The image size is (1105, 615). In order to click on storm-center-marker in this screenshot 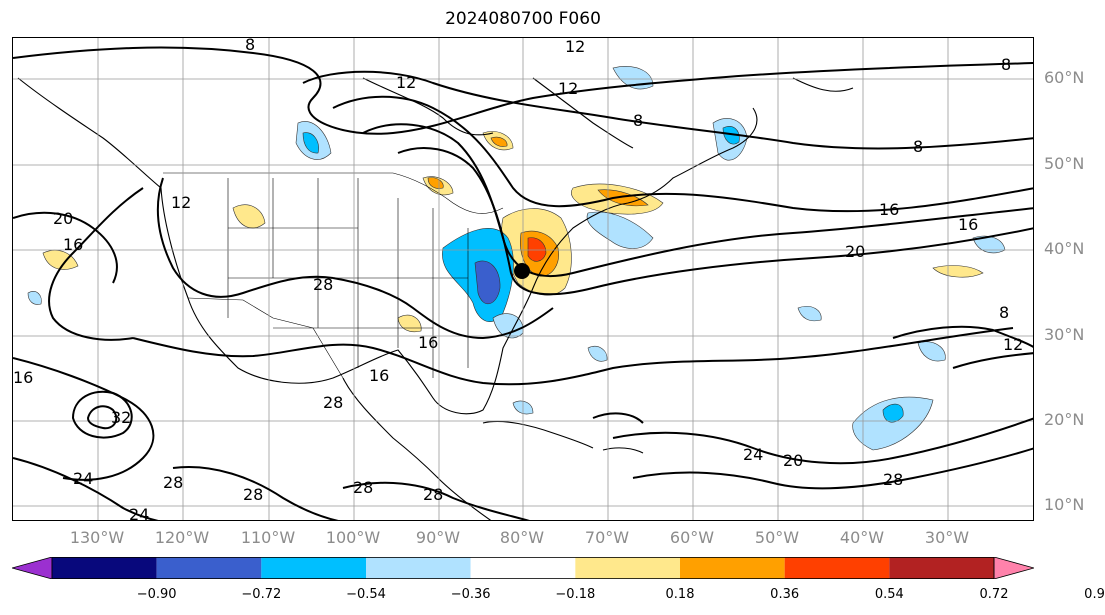, I will do `click(522, 271)`.